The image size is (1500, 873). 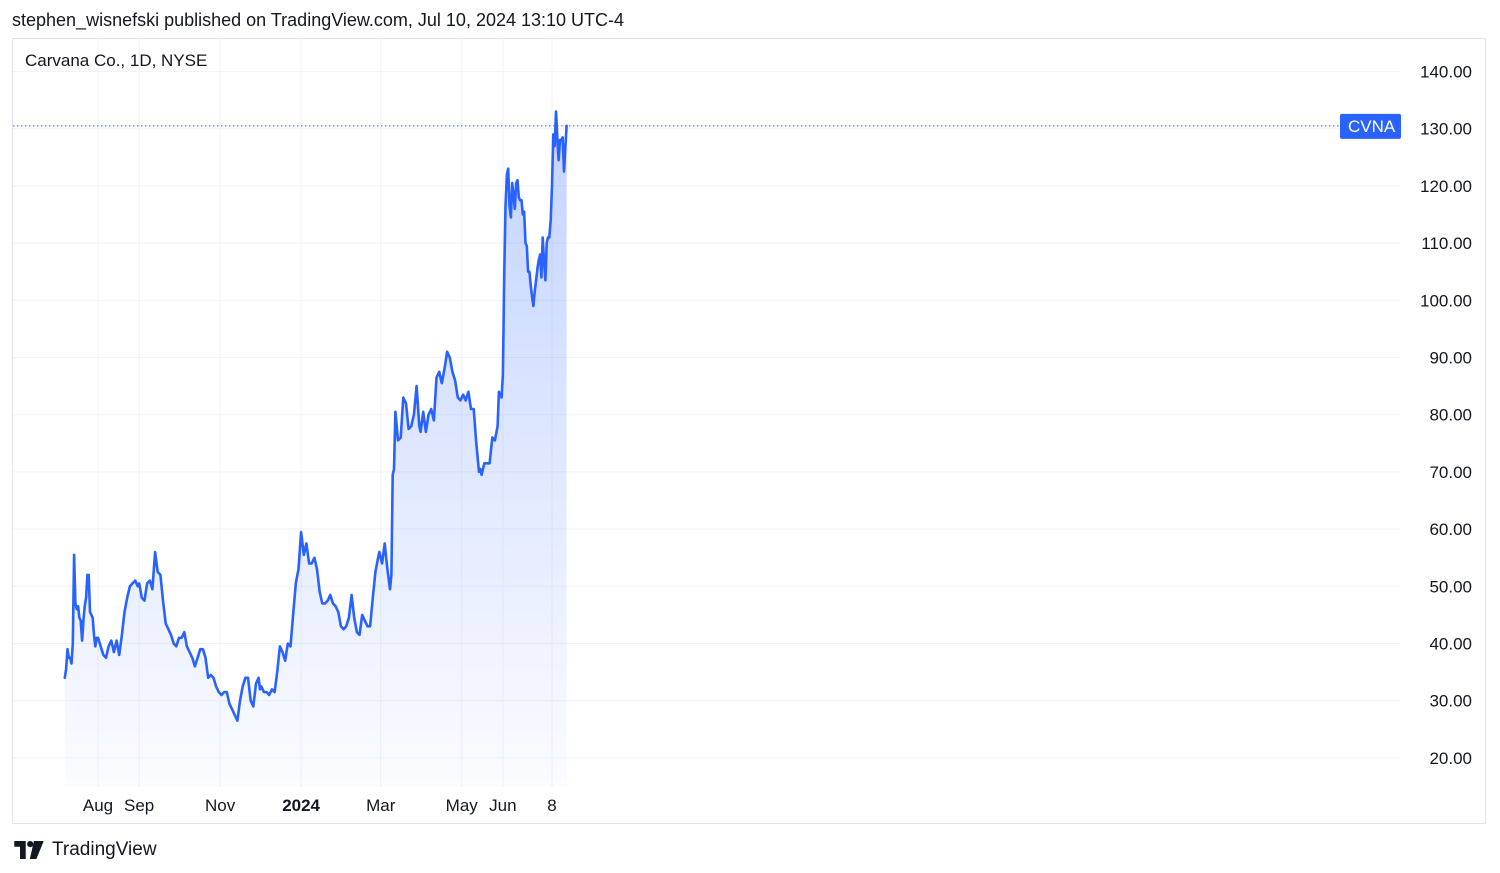 What do you see at coordinates (116, 60) in the screenshot?
I see `chart-title: Carvana Co., 1D, NYSE` at bounding box center [116, 60].